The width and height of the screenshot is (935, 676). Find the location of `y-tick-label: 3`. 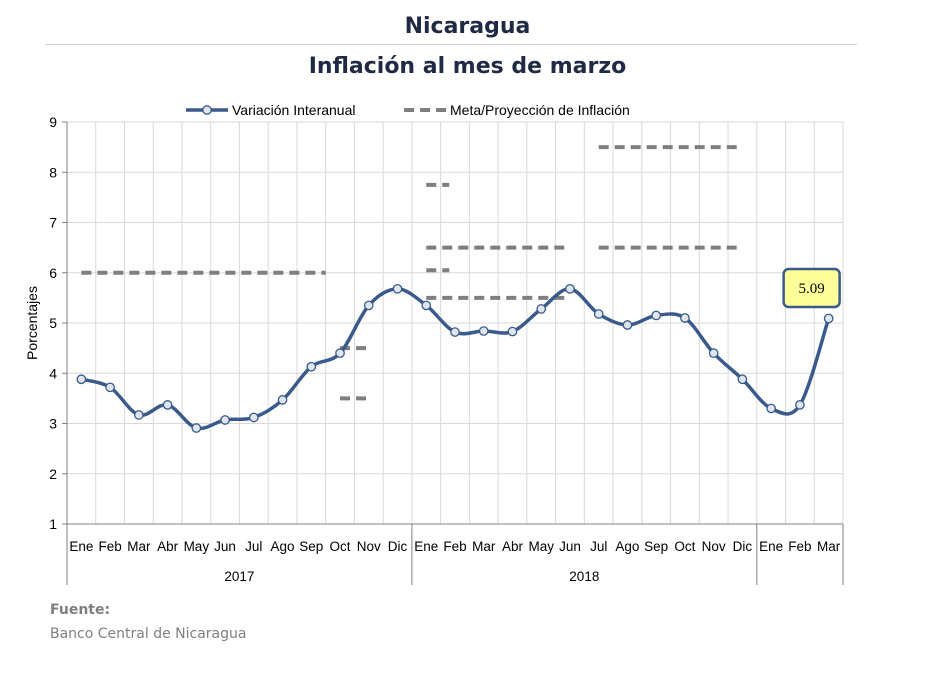

y-tick-label: 3 is located at coordinates (53, 424).